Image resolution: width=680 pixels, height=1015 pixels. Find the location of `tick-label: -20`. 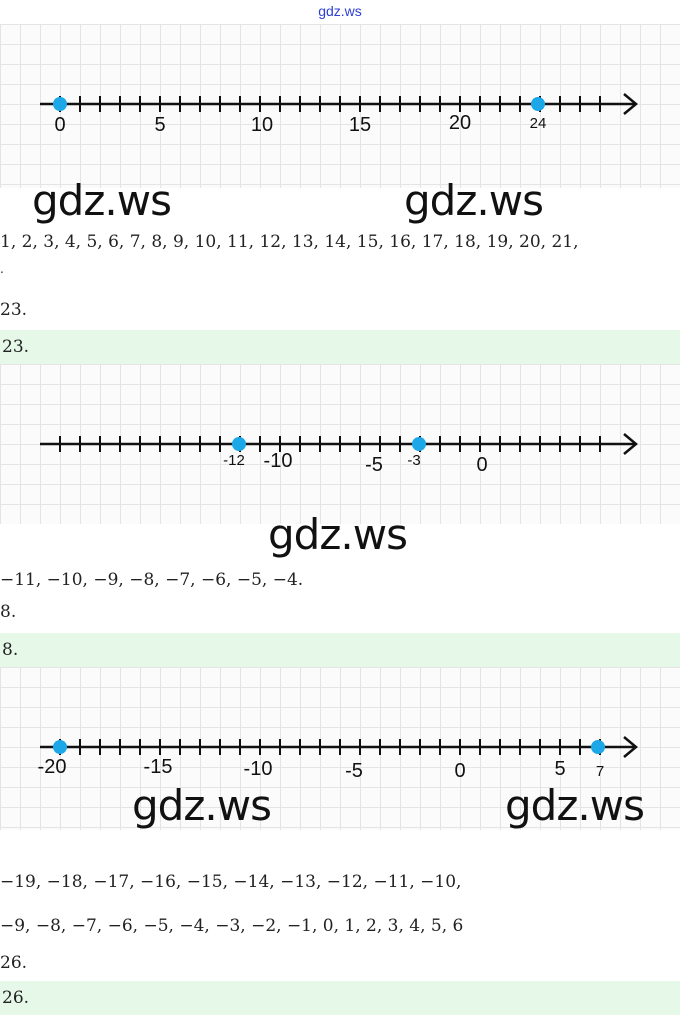

tick-label: -20 is located at coordinates (52, 767).